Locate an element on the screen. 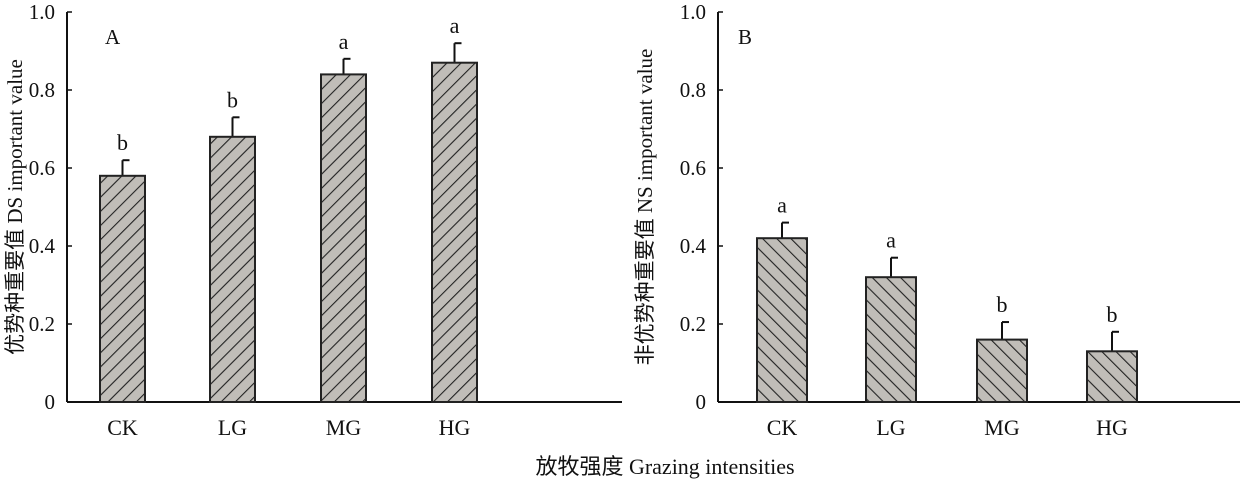 This screenshot has width=1253, height=481. x-axis-label: 放牧强度 Grazing intensities is located at coordinates (664, 466).